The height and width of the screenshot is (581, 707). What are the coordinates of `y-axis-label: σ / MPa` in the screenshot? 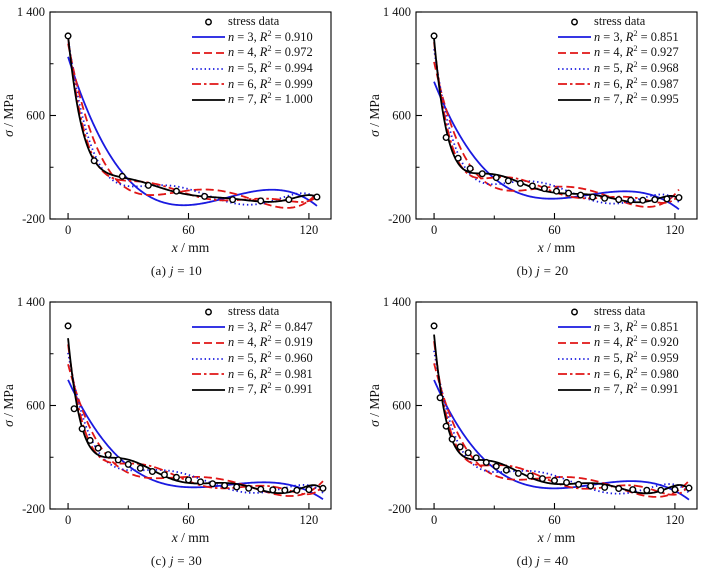 It's located at (374, 115).